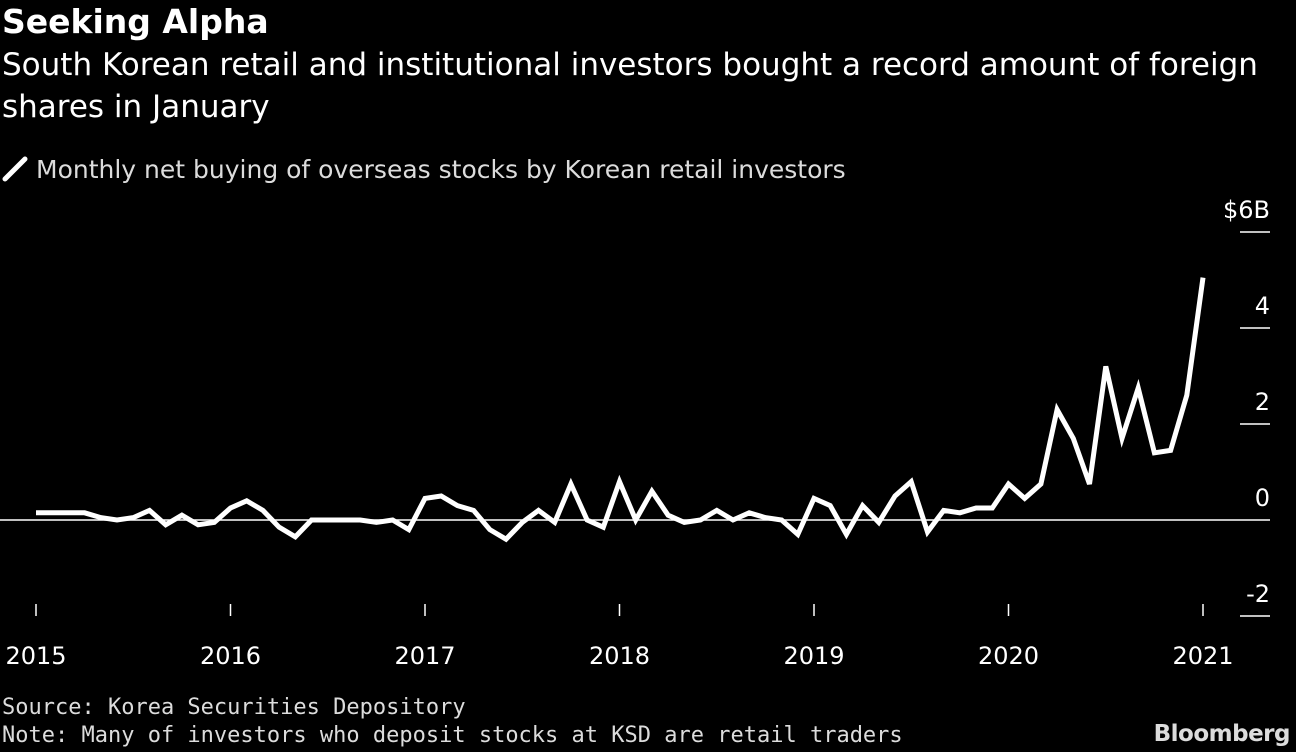  I want to click on brand-title: Seeking Alpha, so click(135, 21).